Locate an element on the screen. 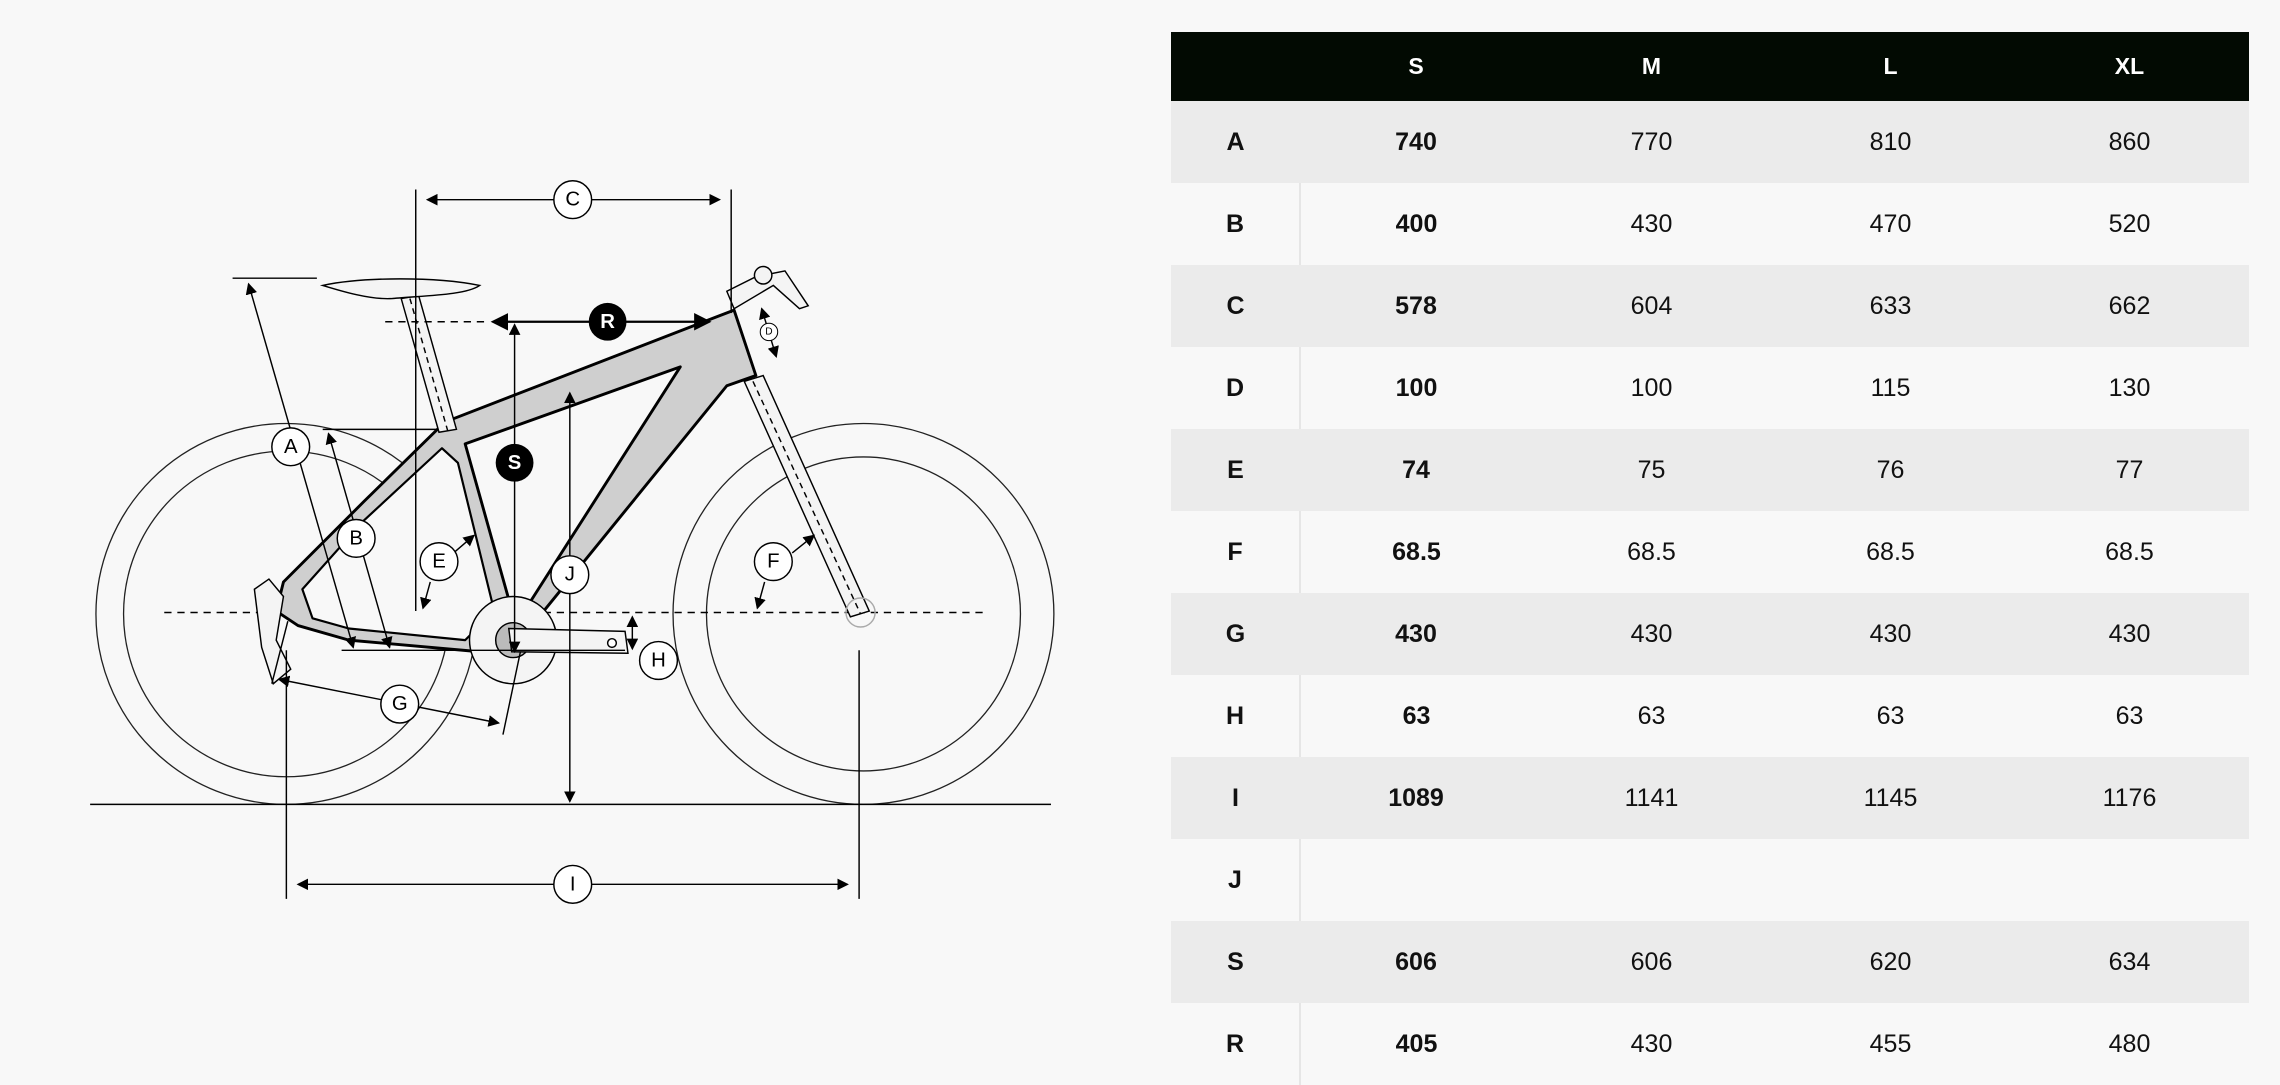 This screenshot has width=2280, height=1085. svg-text: D is located at coordinates (768, 331).